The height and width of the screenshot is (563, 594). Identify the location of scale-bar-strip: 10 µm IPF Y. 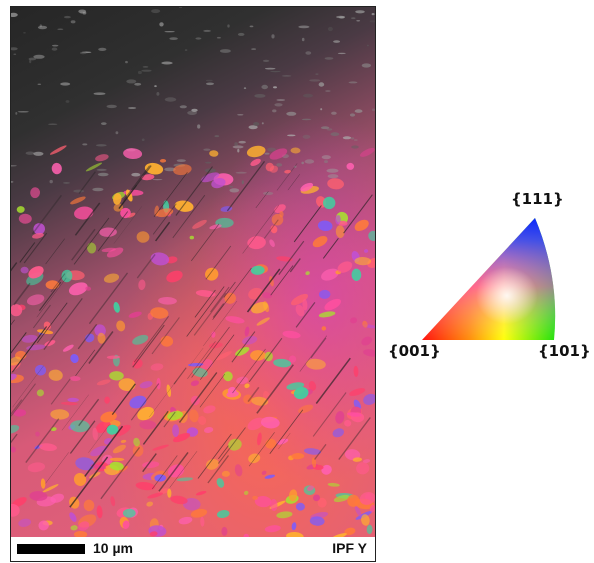
(193, 549).